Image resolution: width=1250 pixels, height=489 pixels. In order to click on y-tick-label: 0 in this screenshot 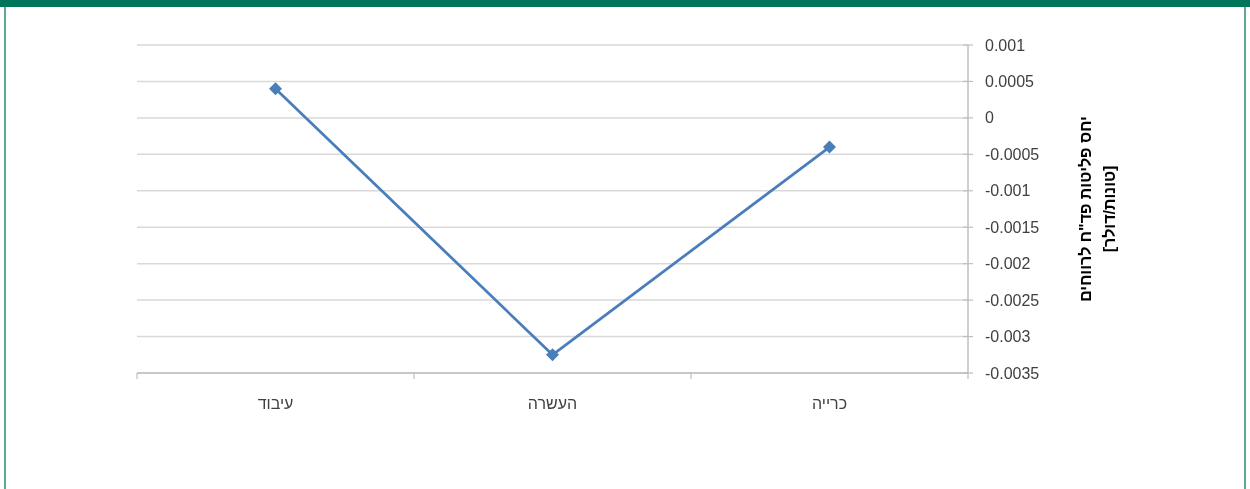, I will do `click(989, 118)`.